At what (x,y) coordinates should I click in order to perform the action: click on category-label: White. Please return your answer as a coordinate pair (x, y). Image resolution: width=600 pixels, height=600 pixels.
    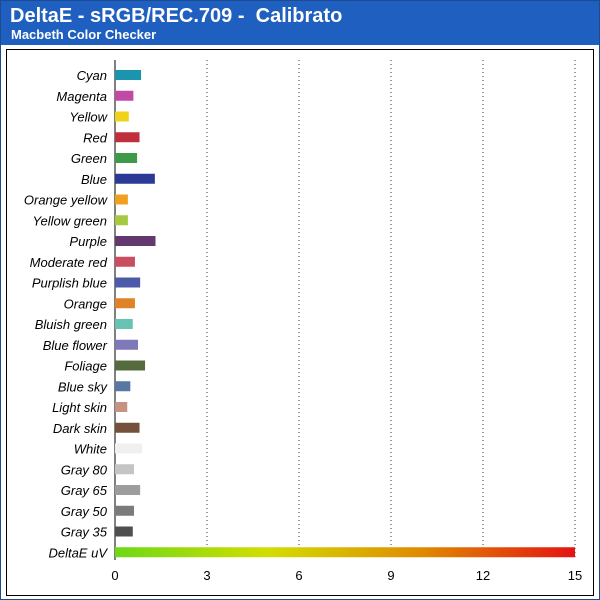
    Looking at the image, I should click on (90, 449).